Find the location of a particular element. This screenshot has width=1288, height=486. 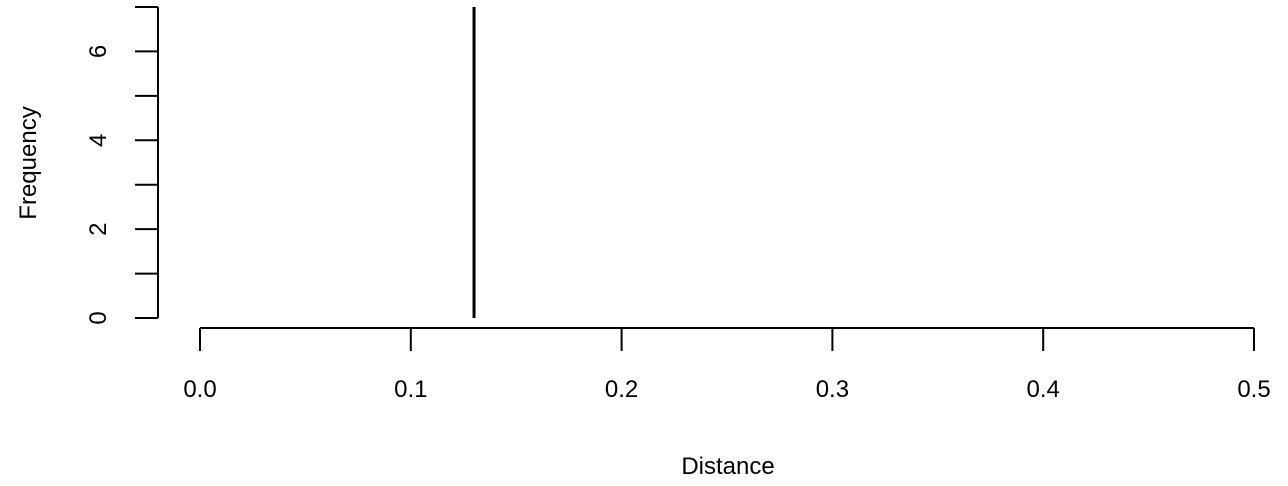

x-axis-title: Distance is located at coordinates (727, 466).